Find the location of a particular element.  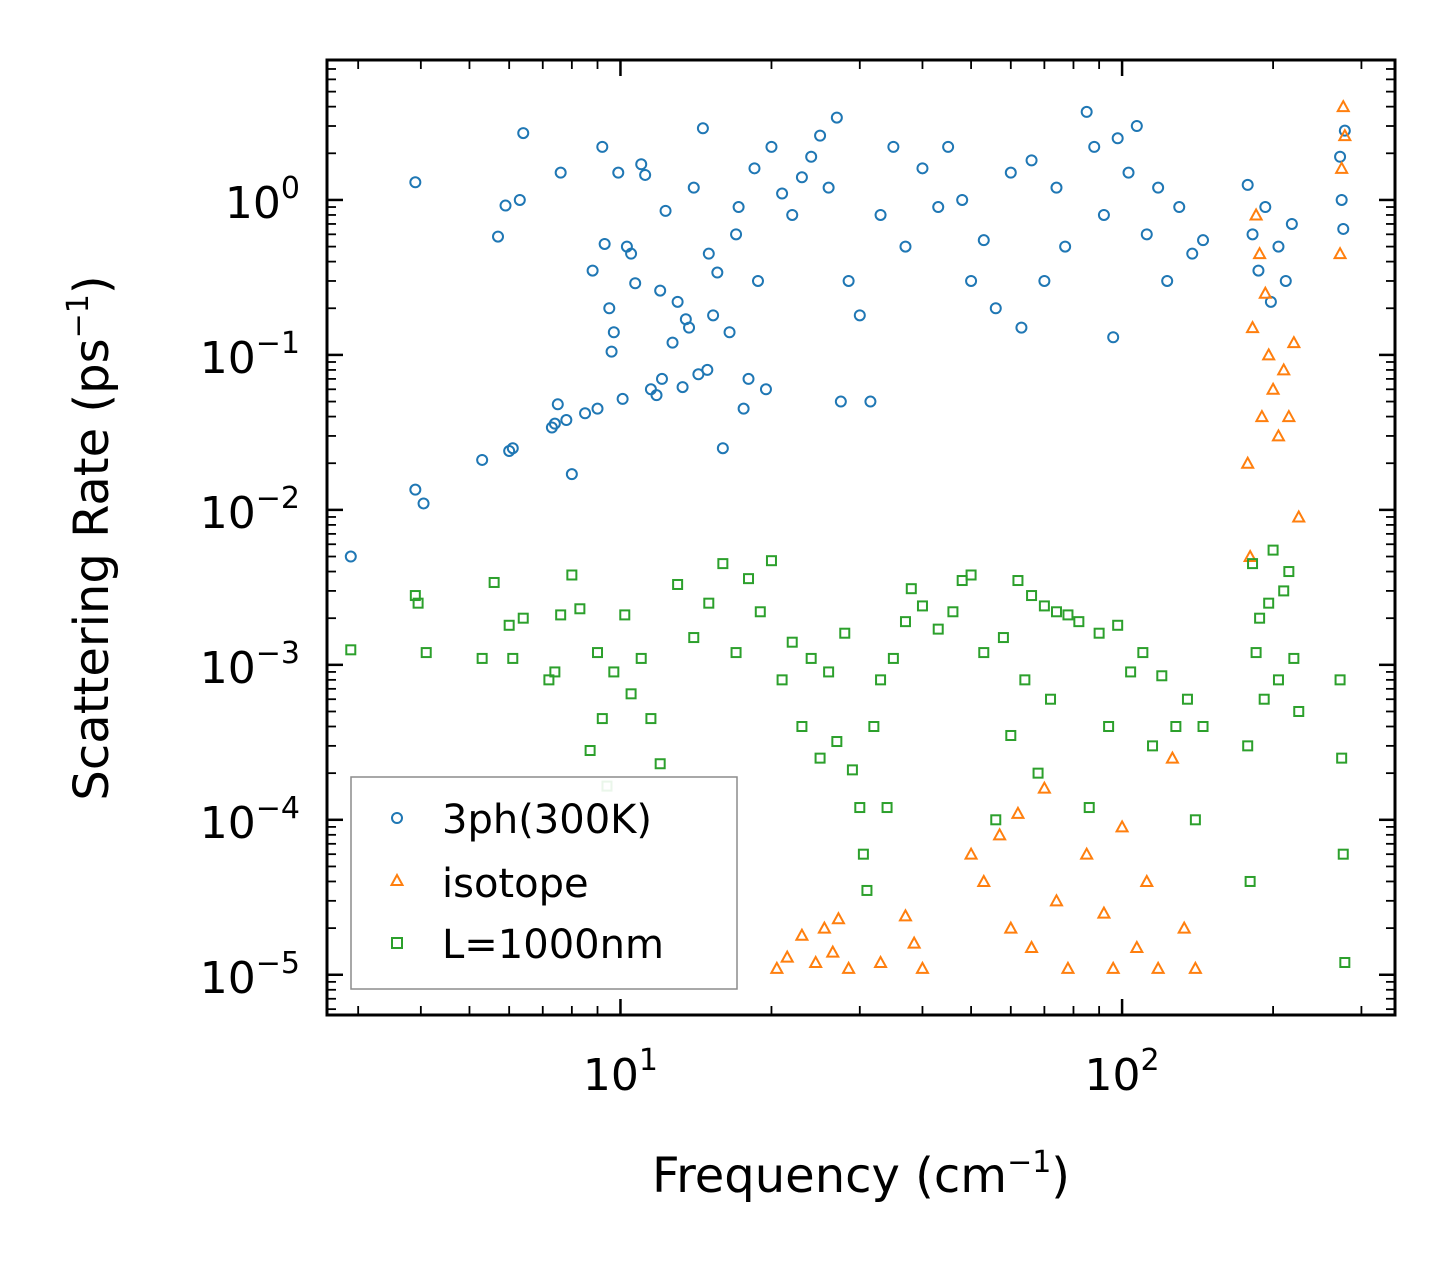

legend: 3ph(300K) isotope L=1000nm is located at coordinates (544, 883).